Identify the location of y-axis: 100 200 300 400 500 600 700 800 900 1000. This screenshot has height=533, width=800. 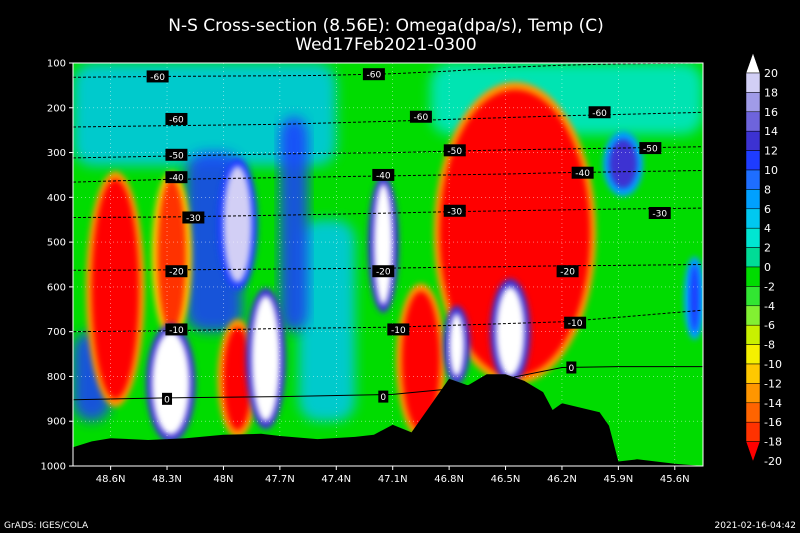
(57, 266).